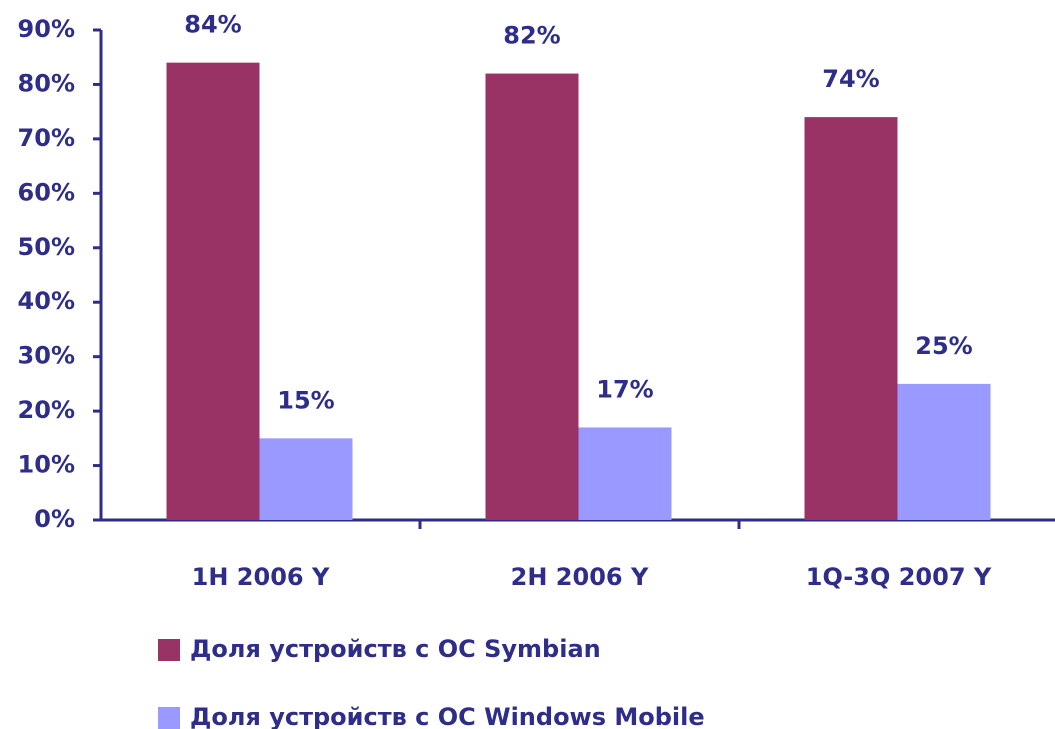  What do you see at coordinates (943, 346) in the screenshot?
I see `value-label: 25%` at bounding box center [943, 346].